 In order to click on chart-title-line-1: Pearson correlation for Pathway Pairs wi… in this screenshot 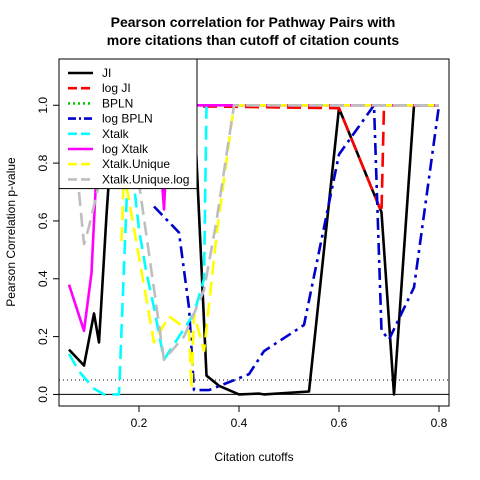, I will do `click(253, 22)`.